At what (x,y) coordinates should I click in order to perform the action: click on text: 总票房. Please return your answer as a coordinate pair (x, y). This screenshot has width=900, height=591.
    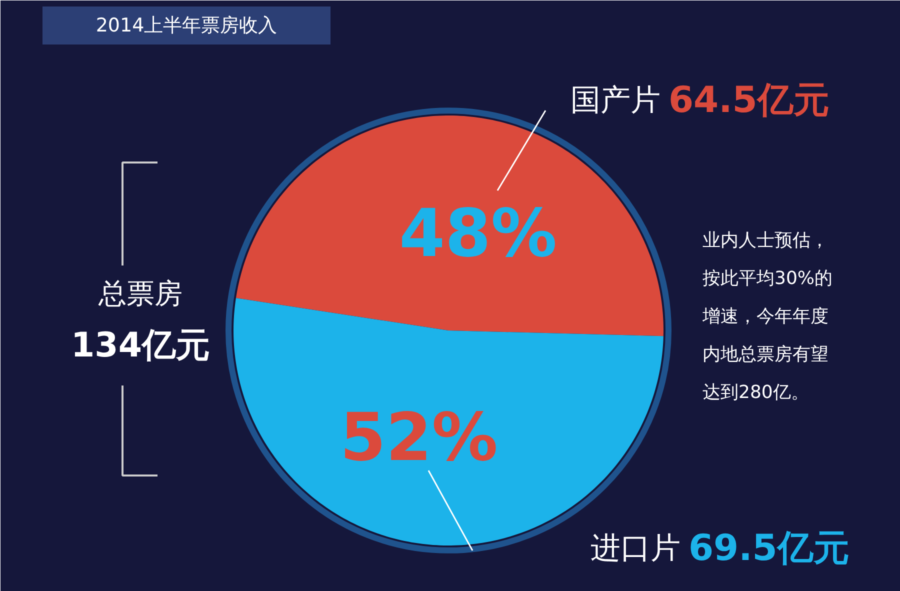
    Looking at the image, I should click on (140, 293).